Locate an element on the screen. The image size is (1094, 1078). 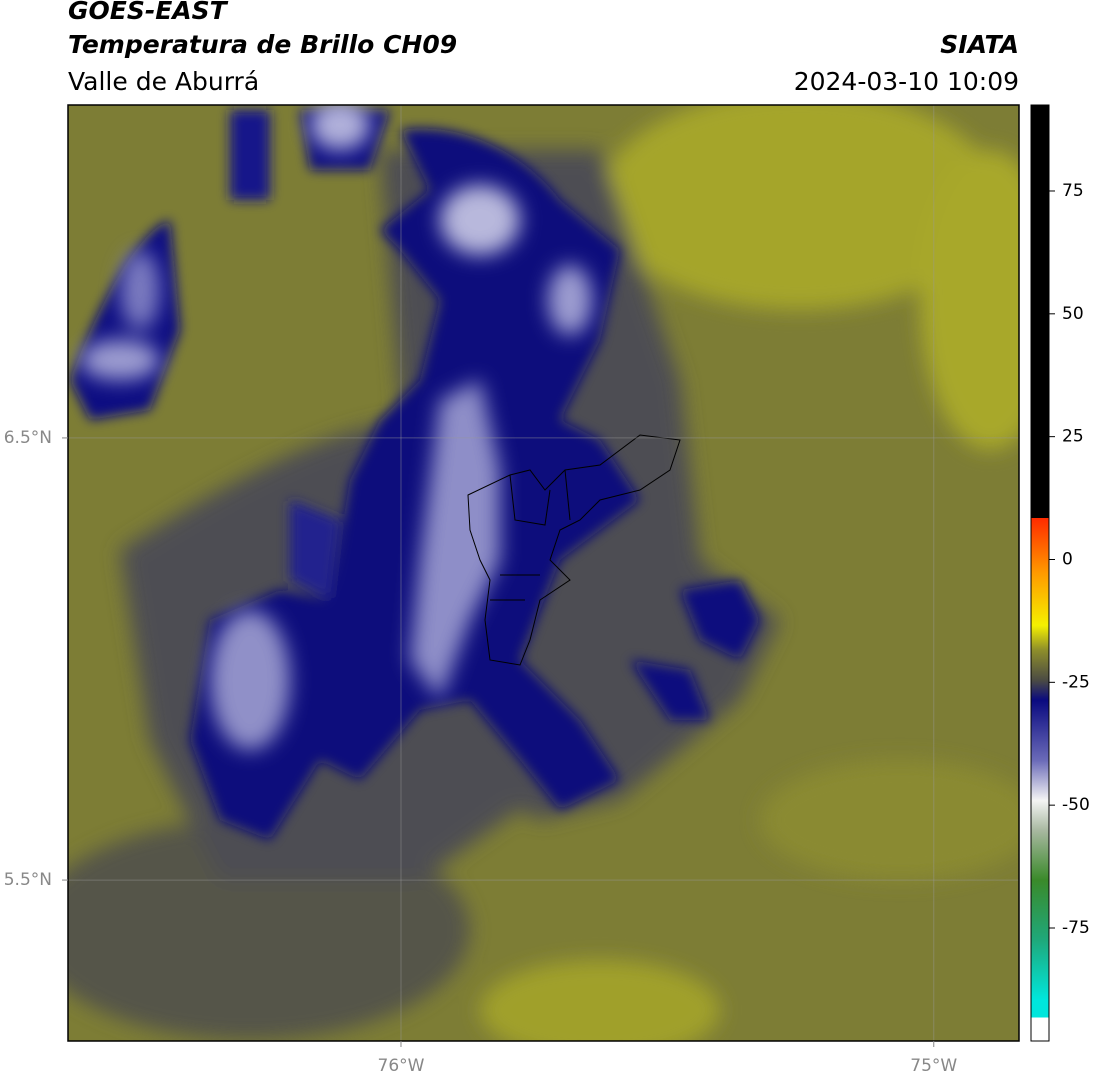
colorbar-tick-label: 0 is located at coordinates (1067, 559).